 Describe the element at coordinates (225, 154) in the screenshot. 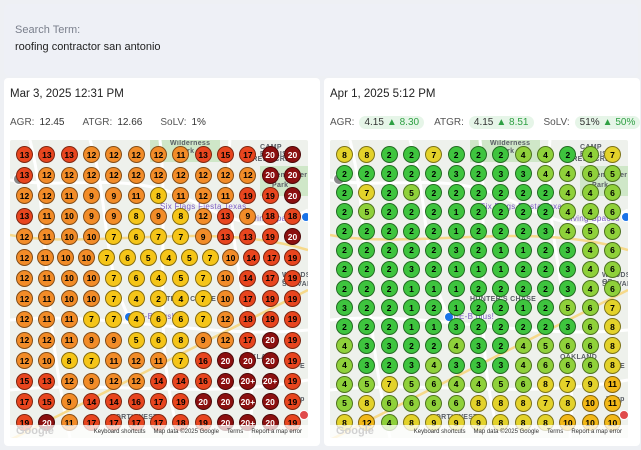

I see `rank-dot: 15` at that location.